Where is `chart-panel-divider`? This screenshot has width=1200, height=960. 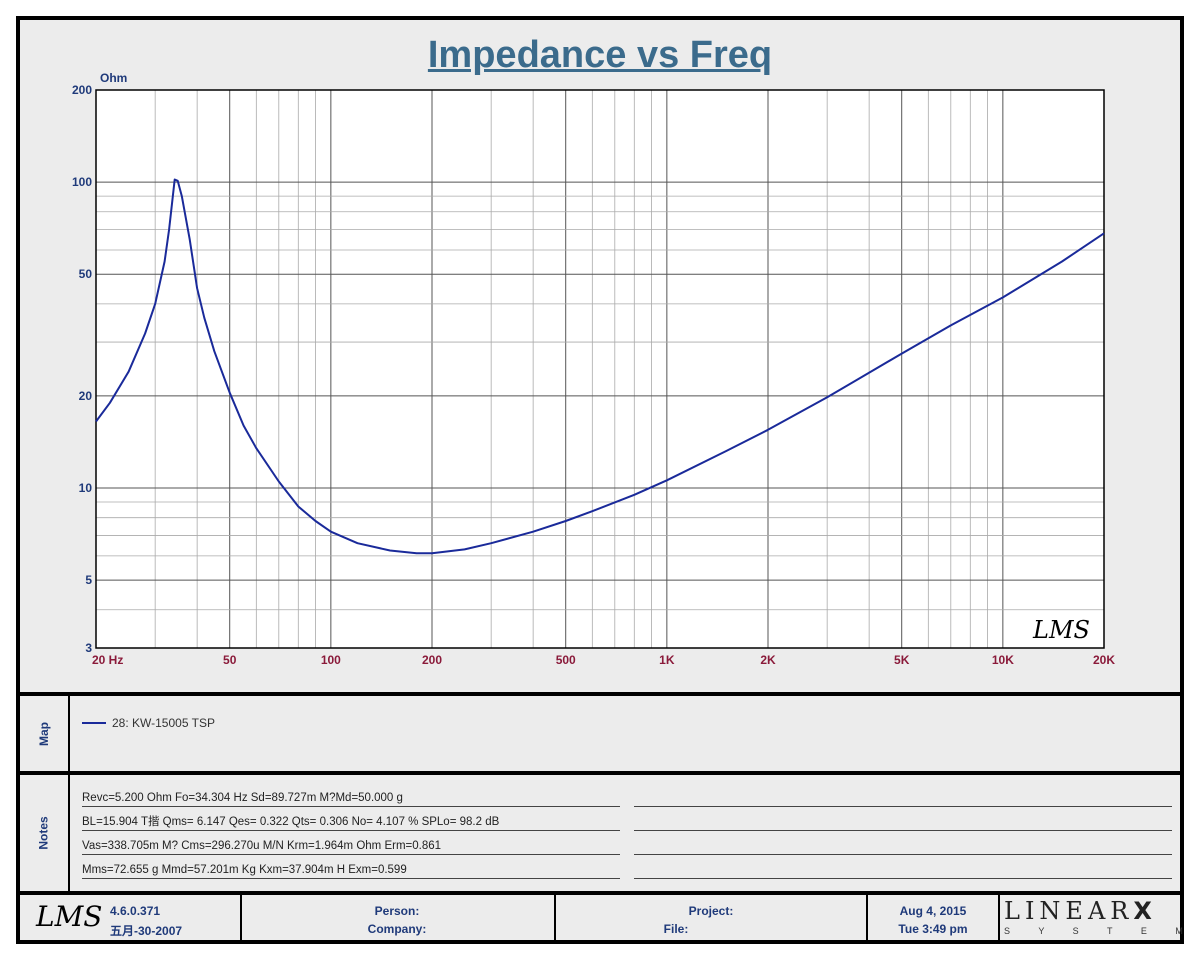
chart-panel-divider is located at coordinates (600, 694).